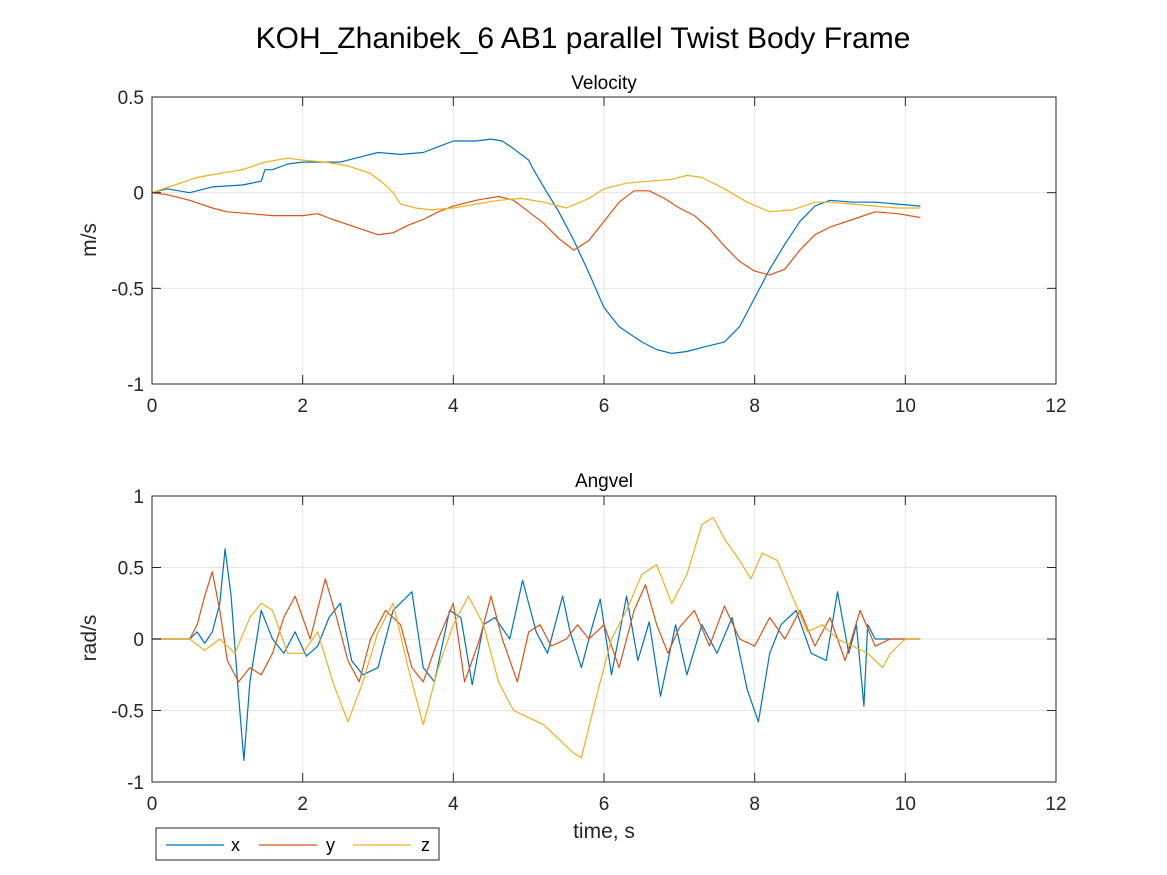 This screenshot has width=1167, height=875. Describe the element at coordinates (536, 185) in the screenshot. I see `velocity-series-z` at that location.